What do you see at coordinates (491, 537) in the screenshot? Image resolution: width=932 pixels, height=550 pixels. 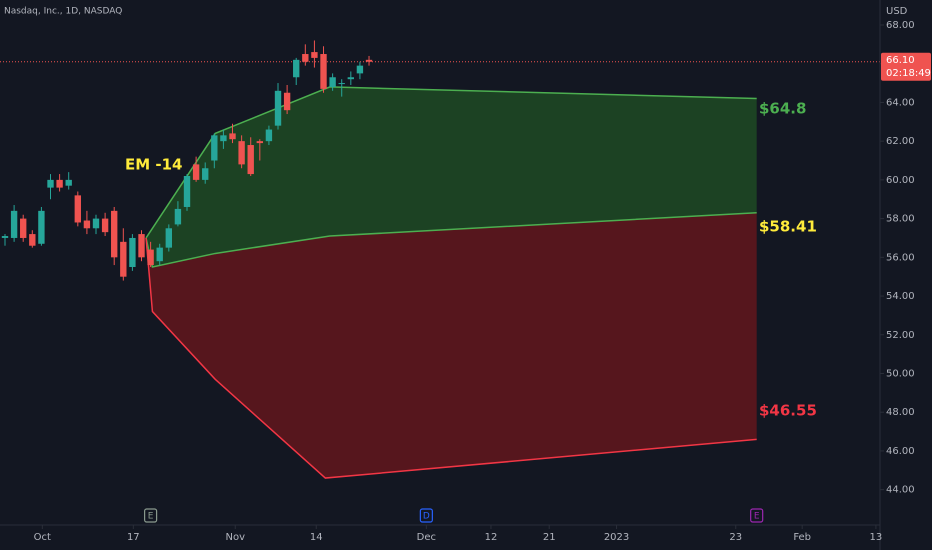 I see `x-tick-label: 12` at bounding box center [491, 537].